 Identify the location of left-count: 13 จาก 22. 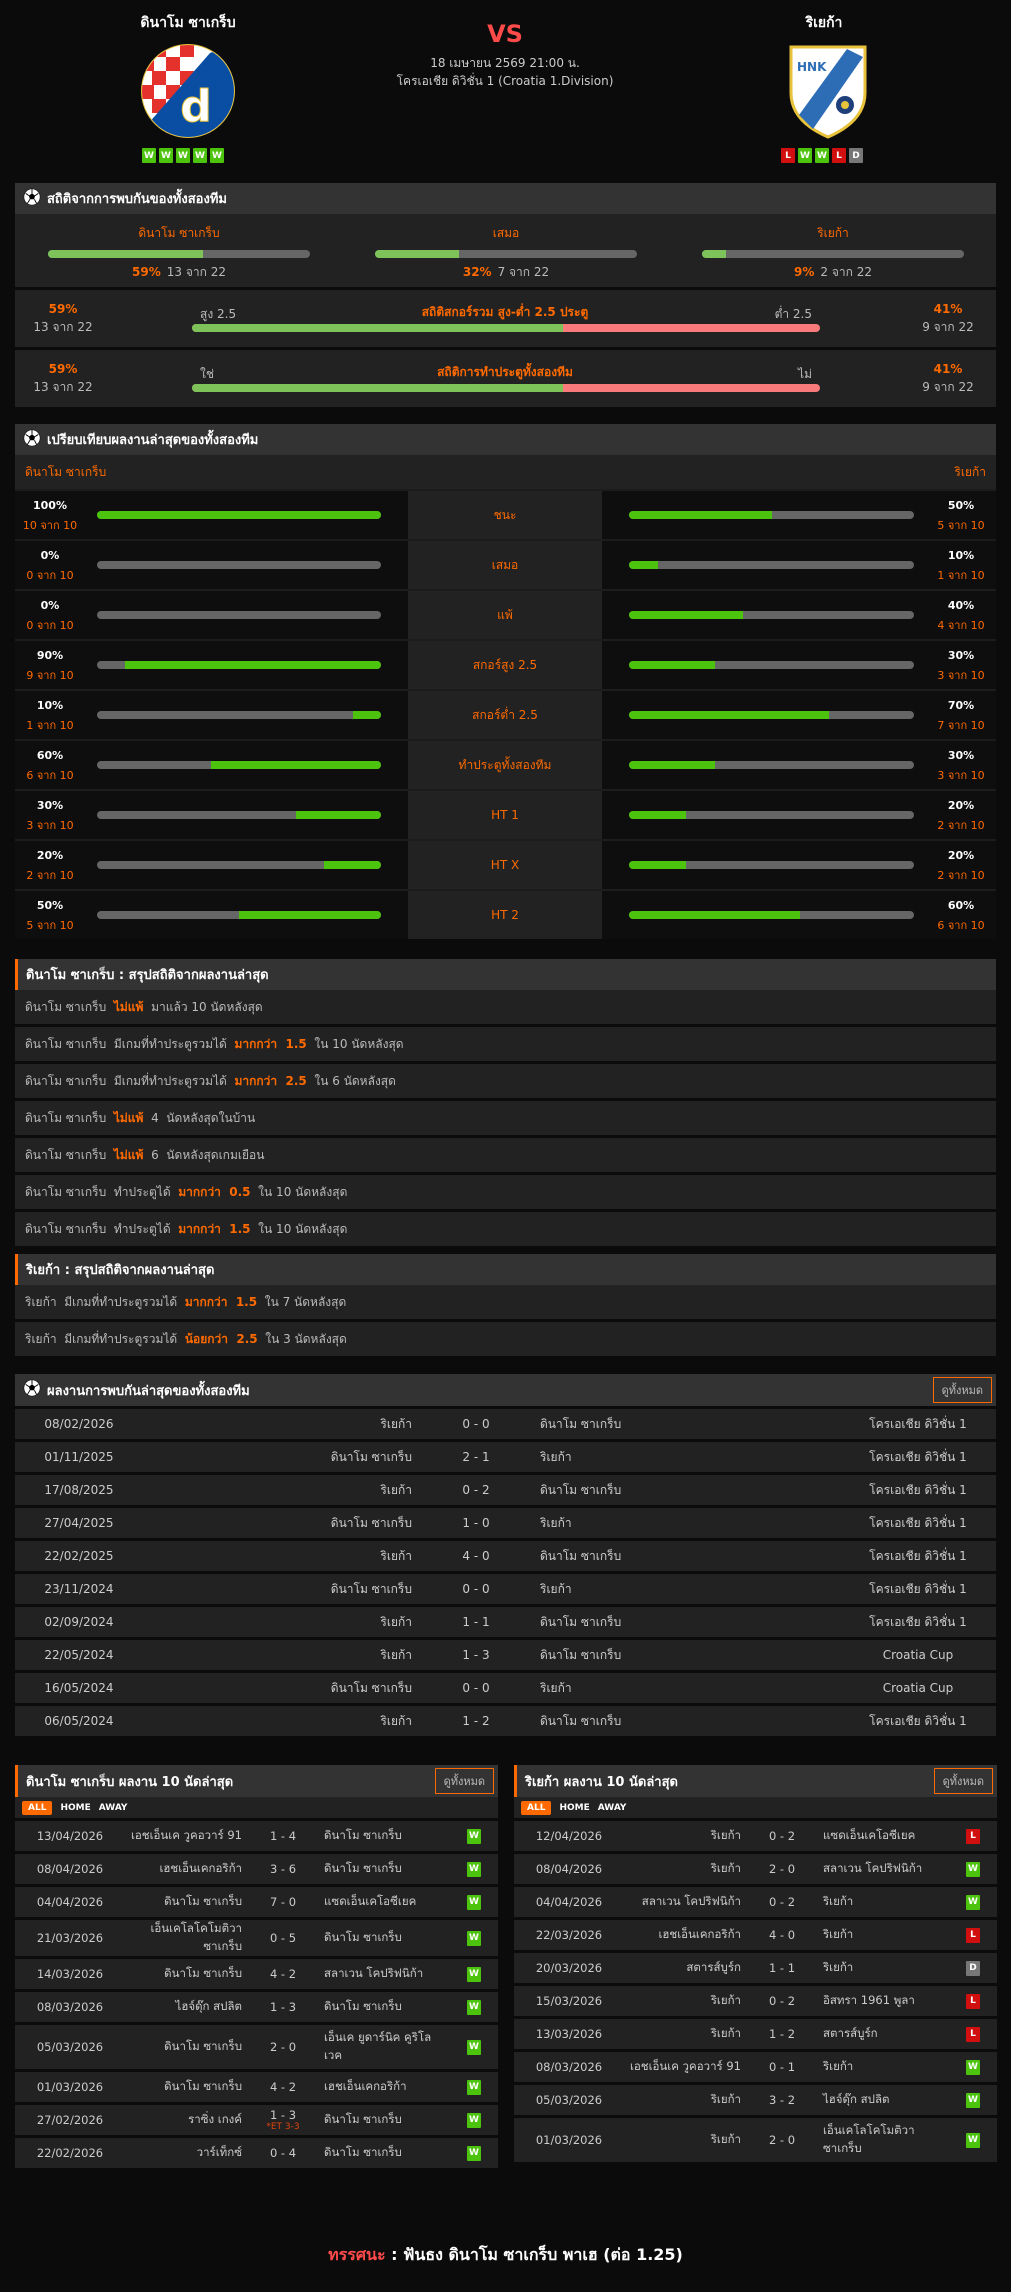
(63, 387).